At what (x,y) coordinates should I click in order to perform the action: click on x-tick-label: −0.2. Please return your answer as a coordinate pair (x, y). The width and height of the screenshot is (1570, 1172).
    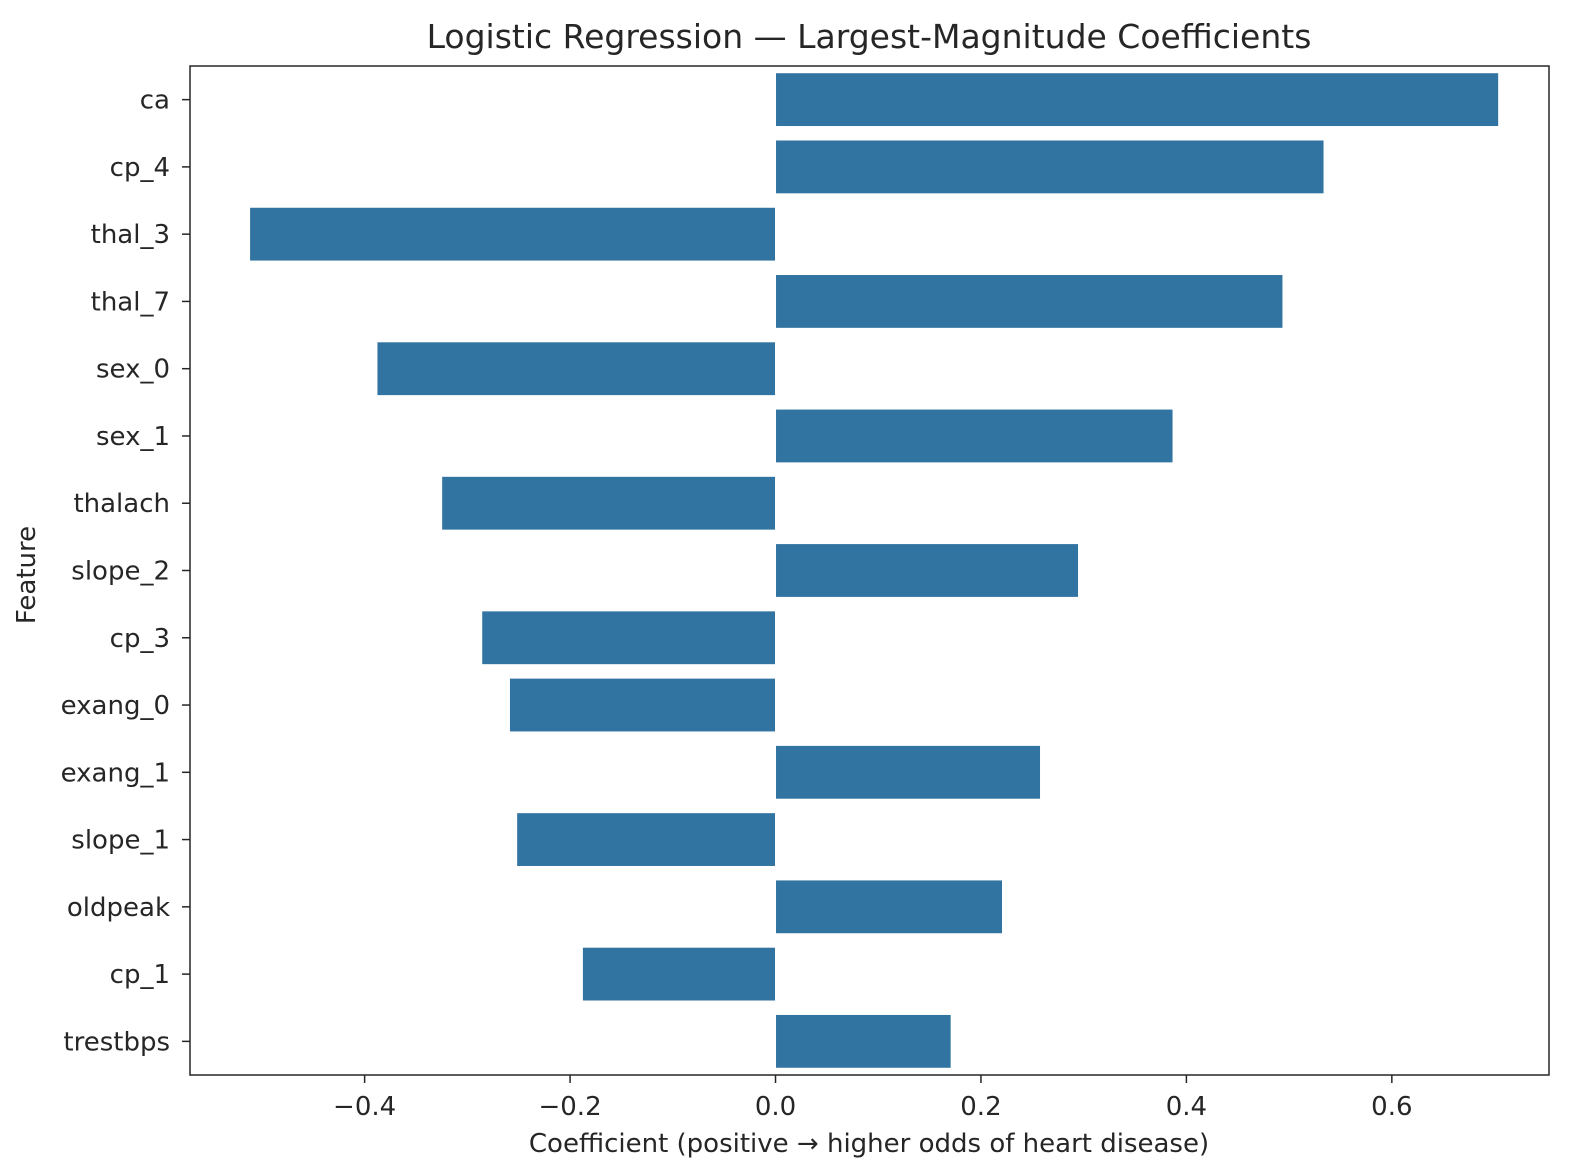
    Looking at the image, I should click on (569, 1107).